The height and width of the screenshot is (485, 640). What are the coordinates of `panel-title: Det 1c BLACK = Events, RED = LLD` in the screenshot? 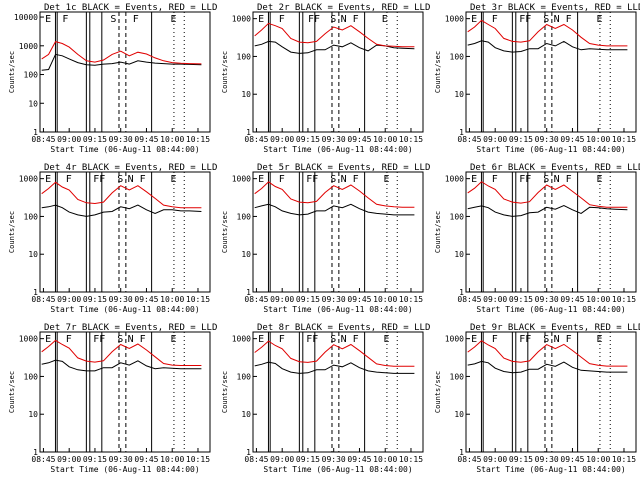 It's located at (130, 8).